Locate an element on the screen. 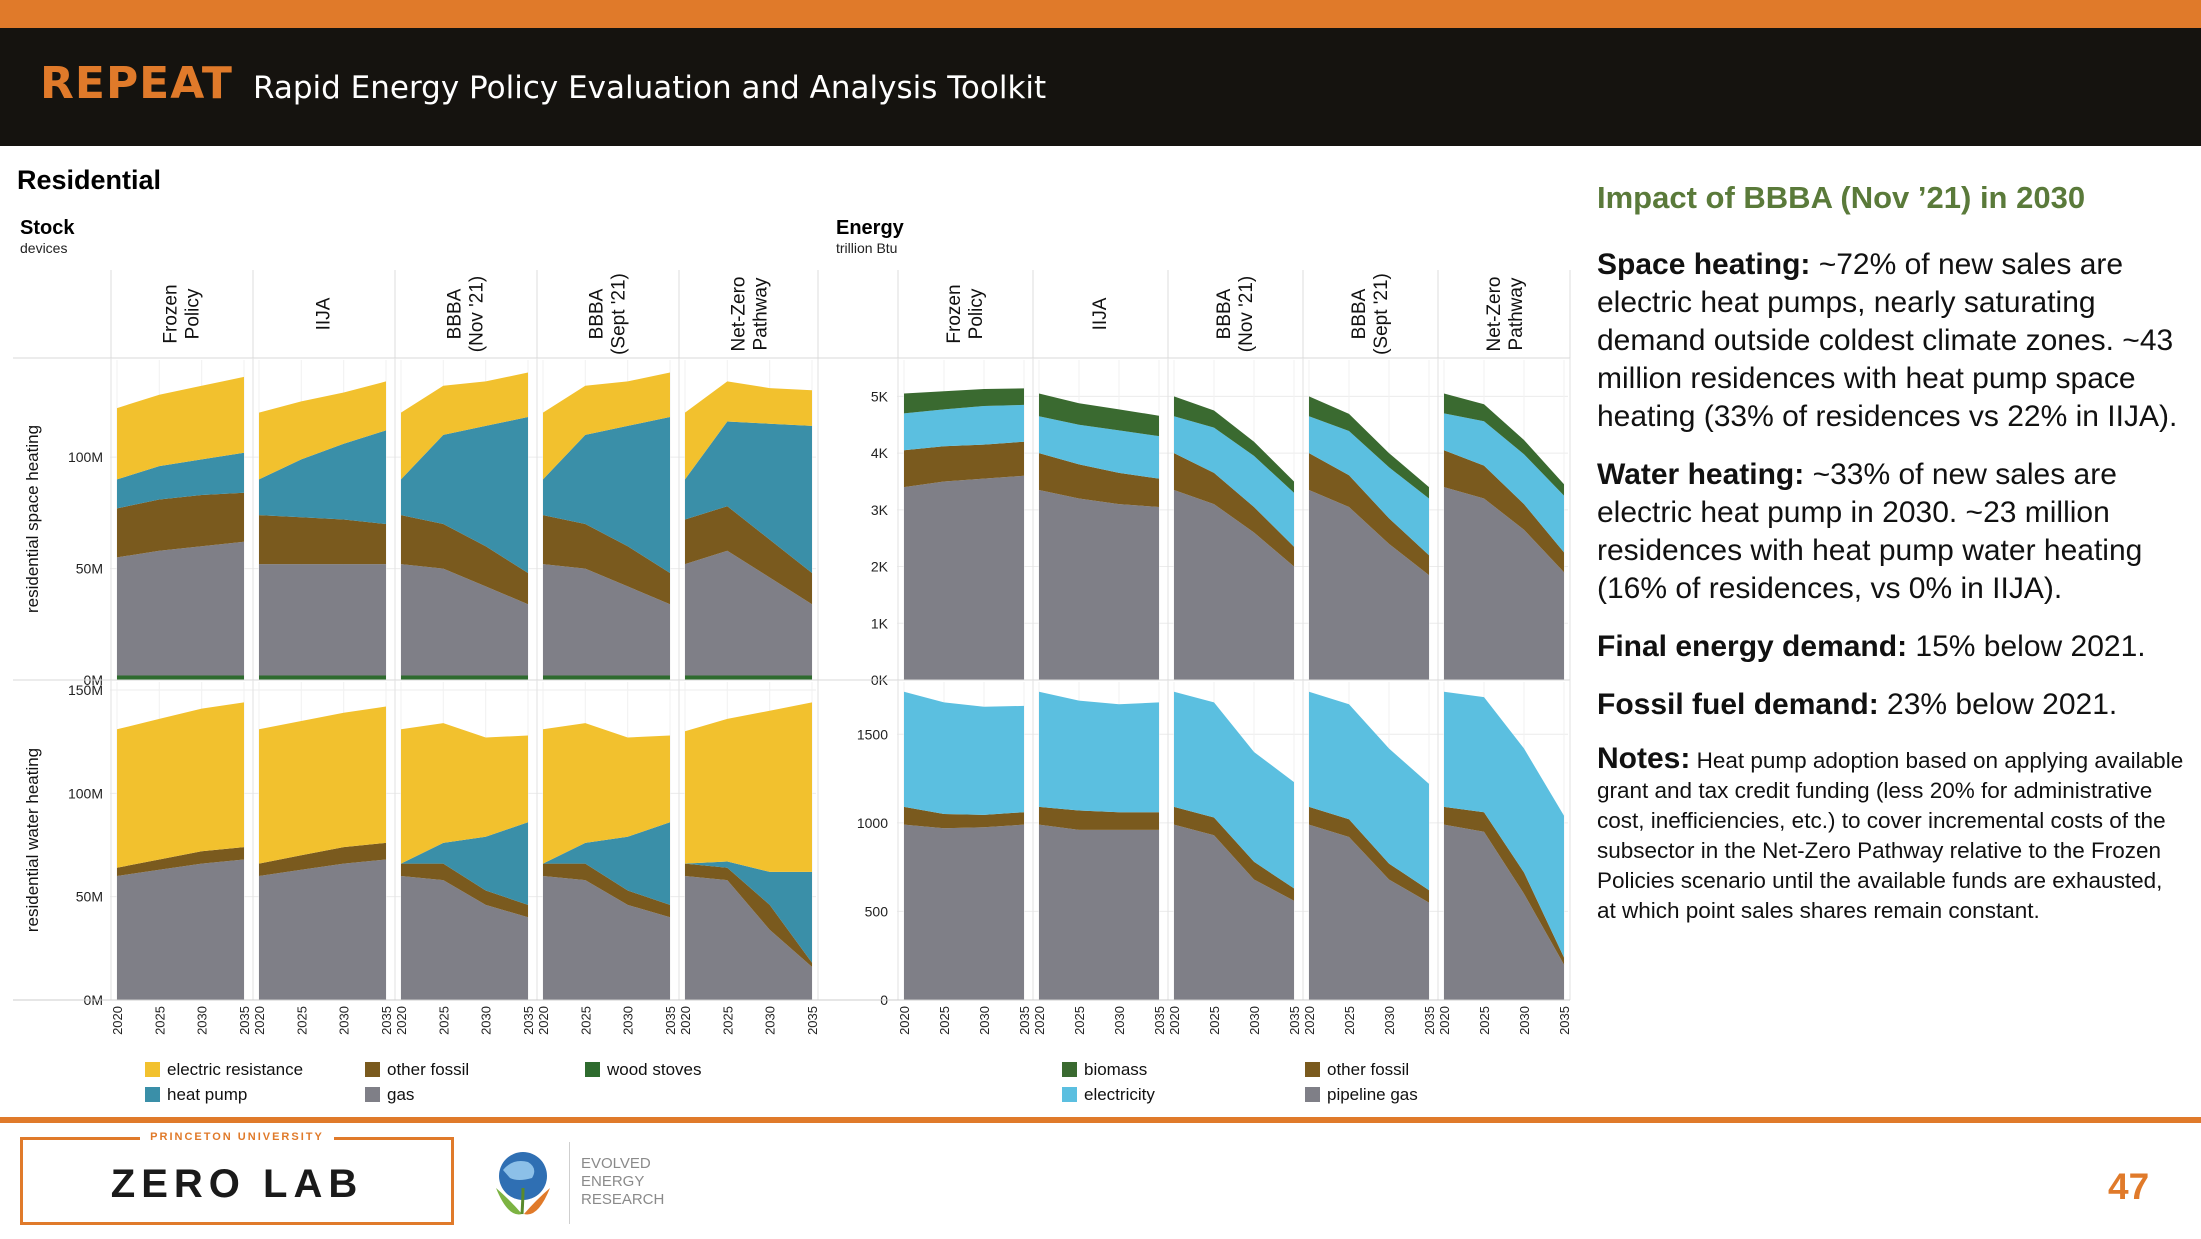 The width and height of the screenshot is (2201, 1239). area-stock-row2-net-zero-pathway-heat-pump is located at coordinates (748, 912).